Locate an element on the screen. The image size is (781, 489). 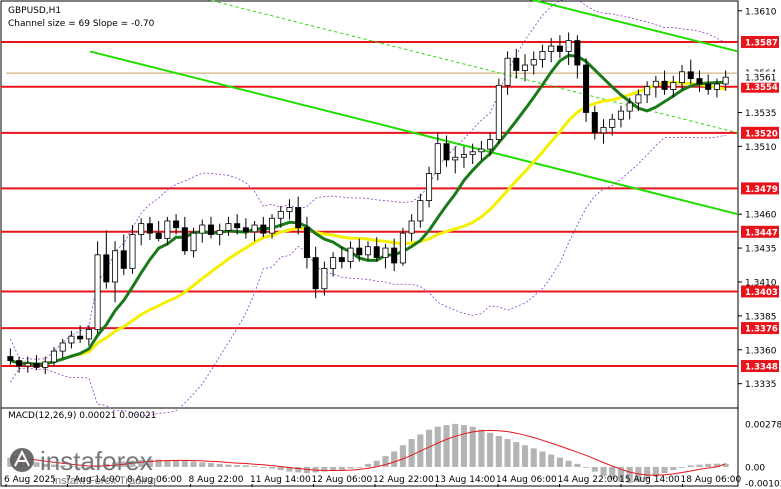
level-label: 1.3348 is located at coordinates (761, 368).